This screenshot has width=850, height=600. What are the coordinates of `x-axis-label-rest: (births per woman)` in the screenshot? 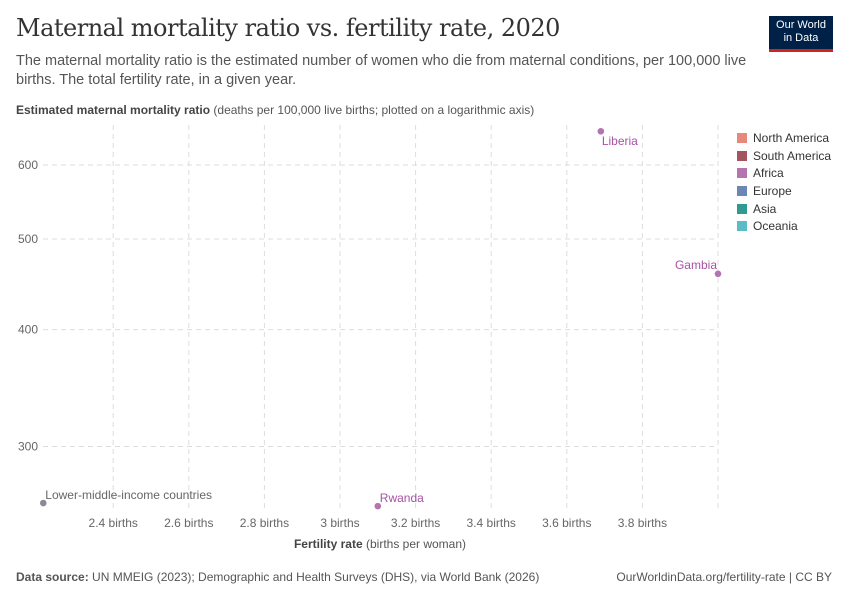 It's located at (414, 544).